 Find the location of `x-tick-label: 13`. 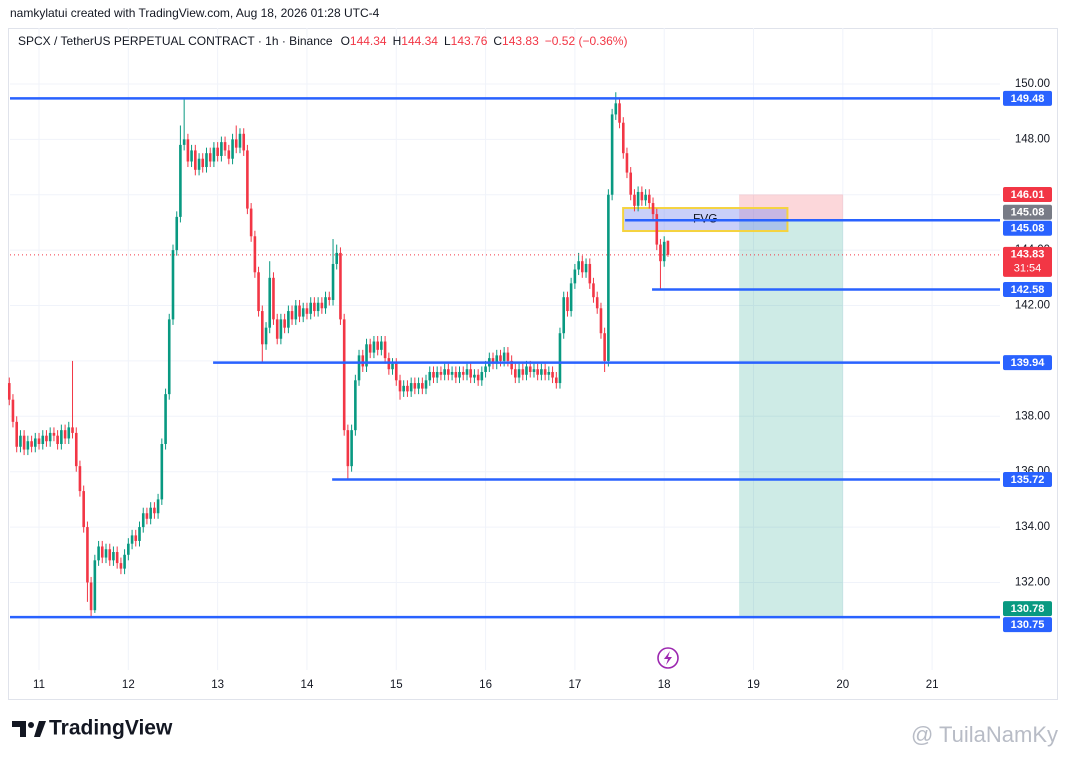

x-tick-label: 13 is located at coordinates (217, 685).